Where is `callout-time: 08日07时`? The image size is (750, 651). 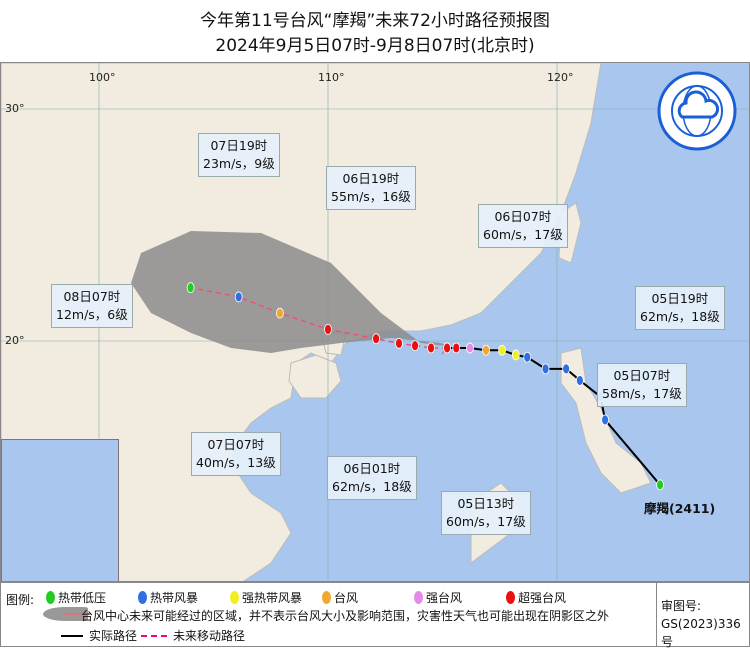 callout-time: 08日07时 is located at coordinates (92, 296).